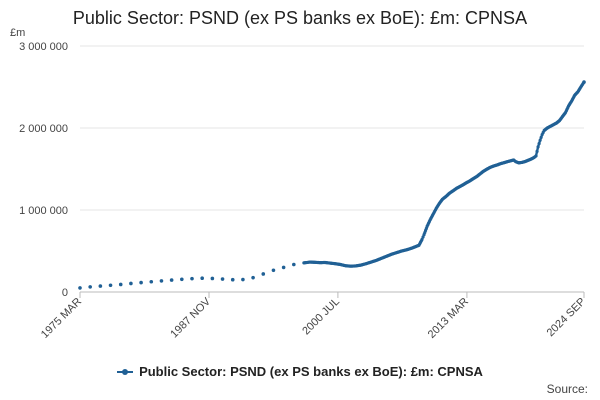 Image resolution: width=600 pixels, height=400 pixels. Describe the element at coordinates (190, 317) in the screenshot. I see `x-tick-label: 1987 NOV` at that location.